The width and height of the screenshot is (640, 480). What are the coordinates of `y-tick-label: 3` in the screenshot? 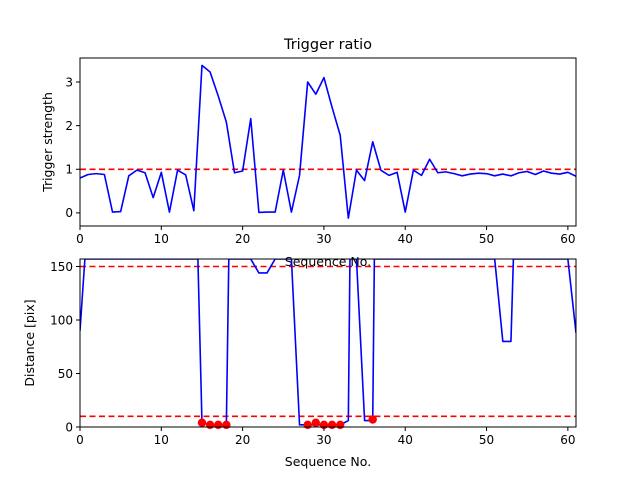 It's located at (69, 82).